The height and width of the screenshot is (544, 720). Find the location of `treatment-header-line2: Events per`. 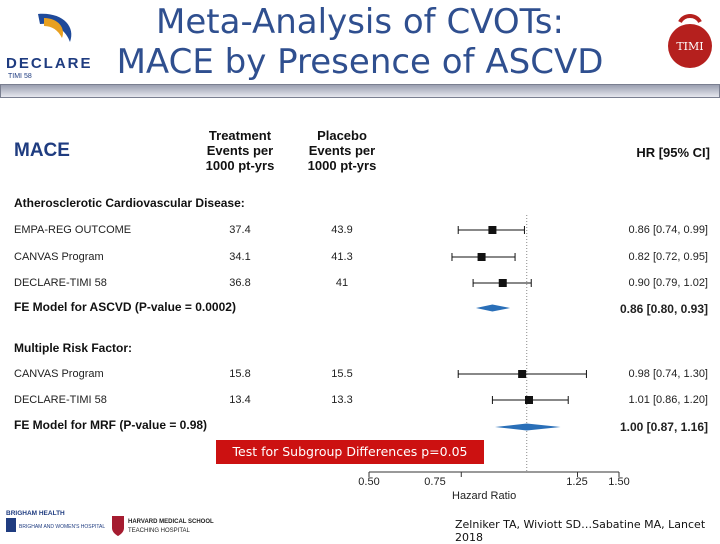

treatment-header-line2: Events per is located at coordinates (240, 150).